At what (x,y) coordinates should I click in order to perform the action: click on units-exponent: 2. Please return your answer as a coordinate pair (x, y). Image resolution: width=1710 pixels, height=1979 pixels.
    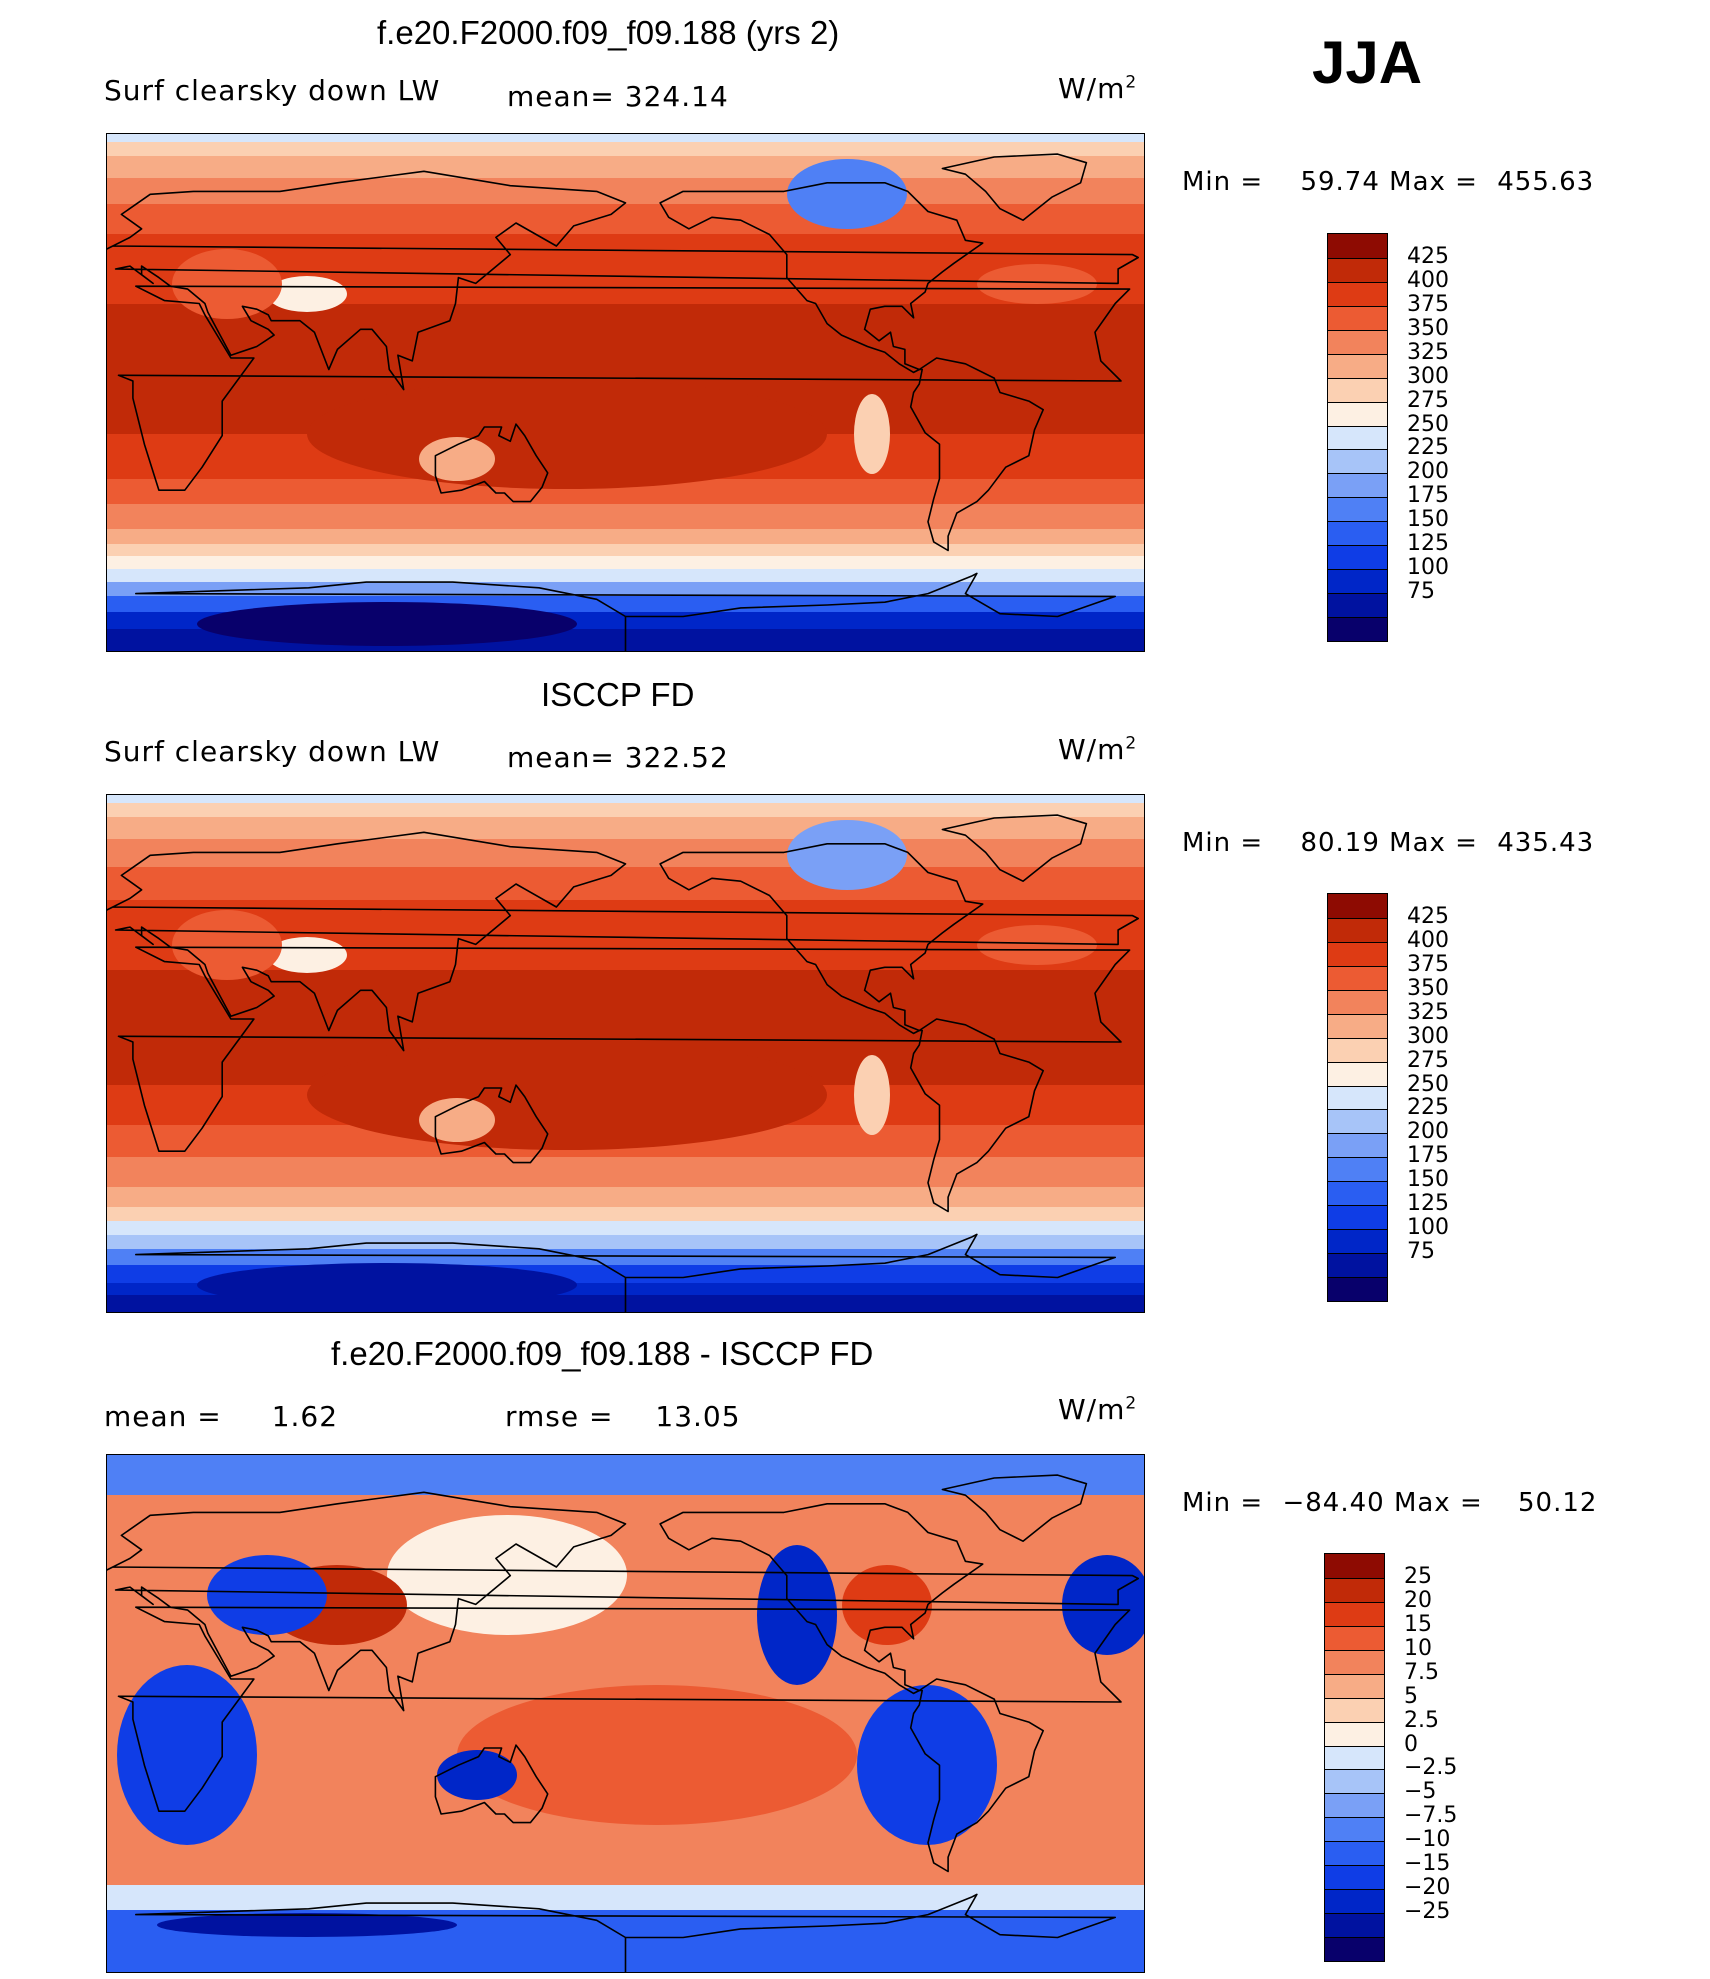
    Looking at the image, I should click on (1131, 1403).